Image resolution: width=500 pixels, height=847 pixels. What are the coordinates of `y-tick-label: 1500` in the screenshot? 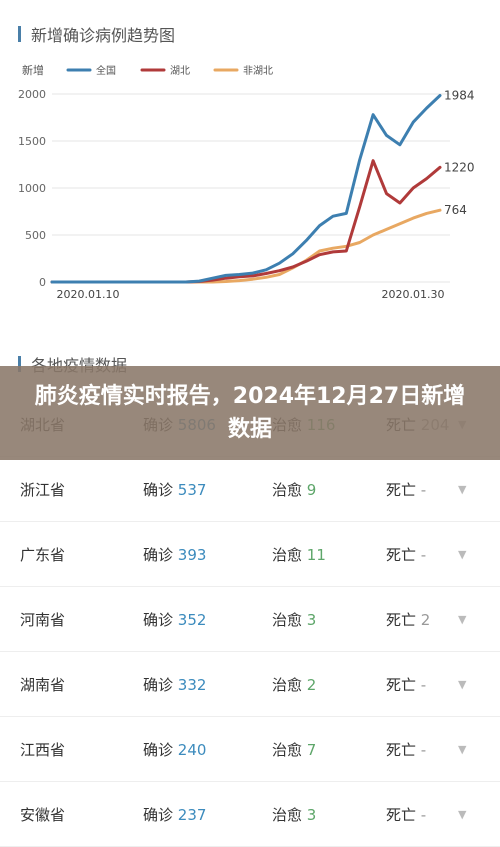 It's located at (32, 141).